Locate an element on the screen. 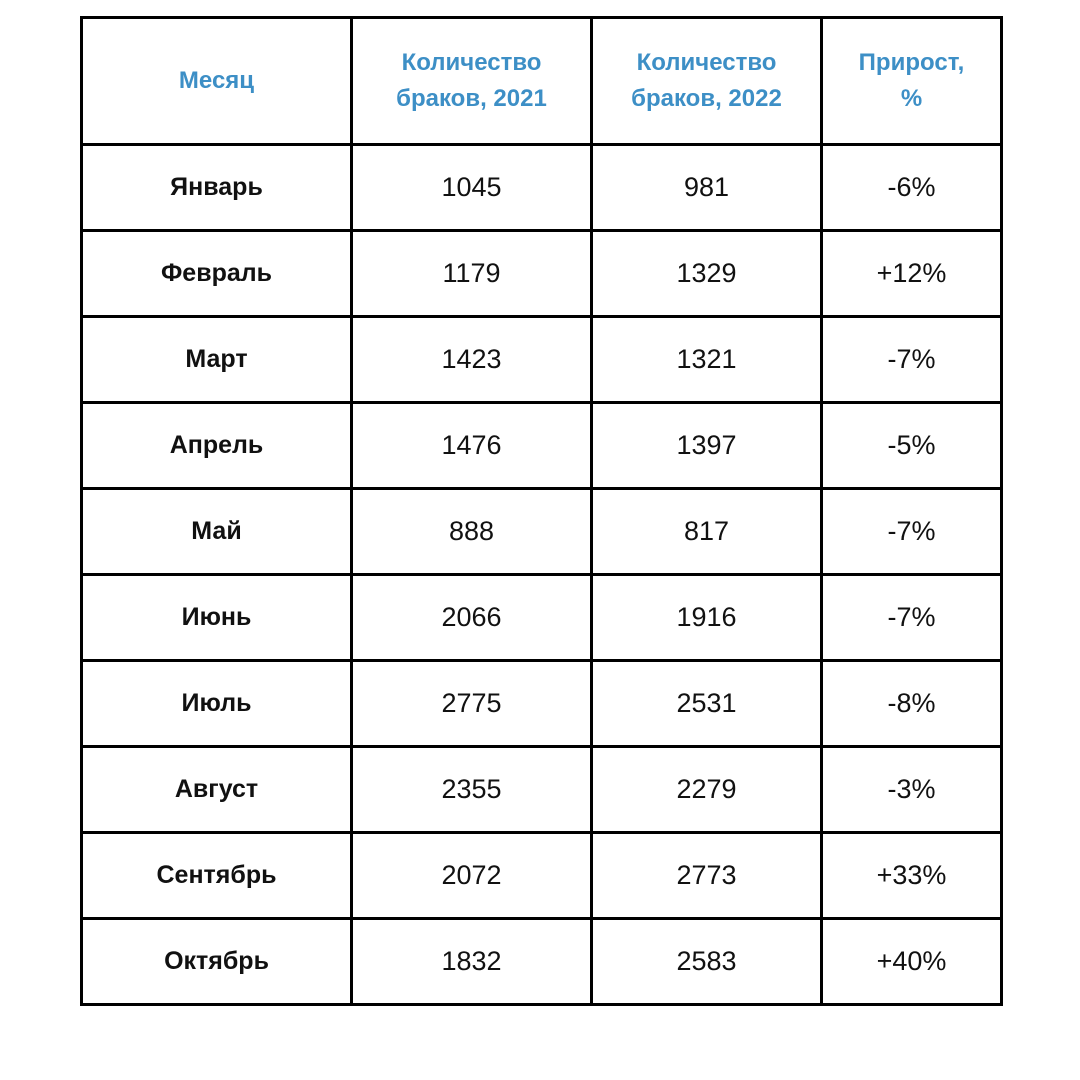 The height and width of the screenshot is (1080, 1080). month-cell: Апрель is located at coordinates (216, 445).